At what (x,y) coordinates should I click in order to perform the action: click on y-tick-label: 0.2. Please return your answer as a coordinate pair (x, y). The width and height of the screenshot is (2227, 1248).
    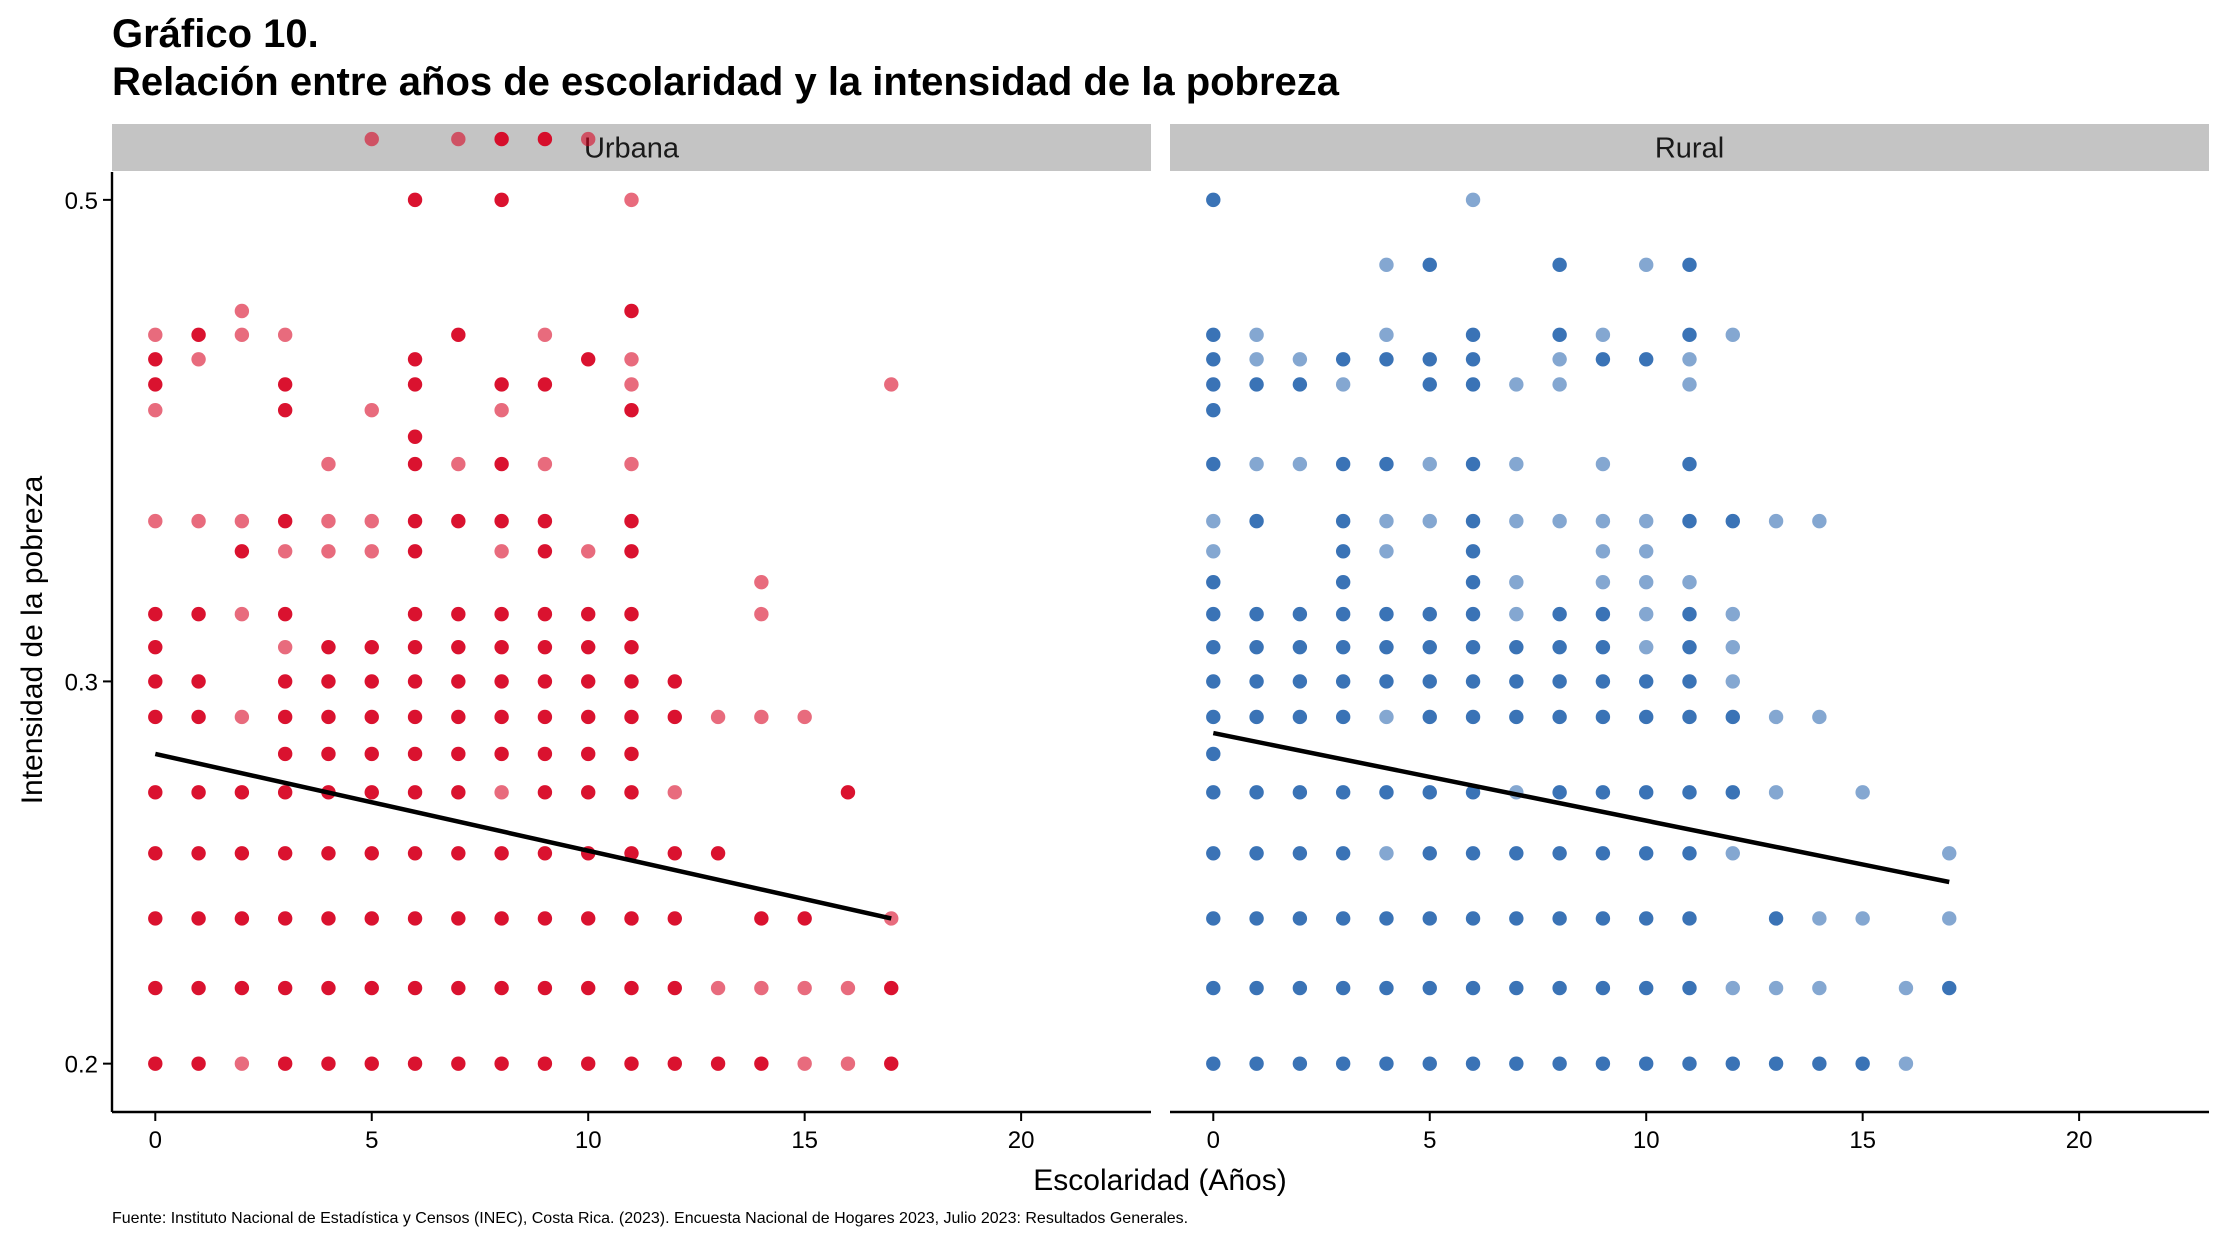
    Looking at the image, I should click on (81, 1065).